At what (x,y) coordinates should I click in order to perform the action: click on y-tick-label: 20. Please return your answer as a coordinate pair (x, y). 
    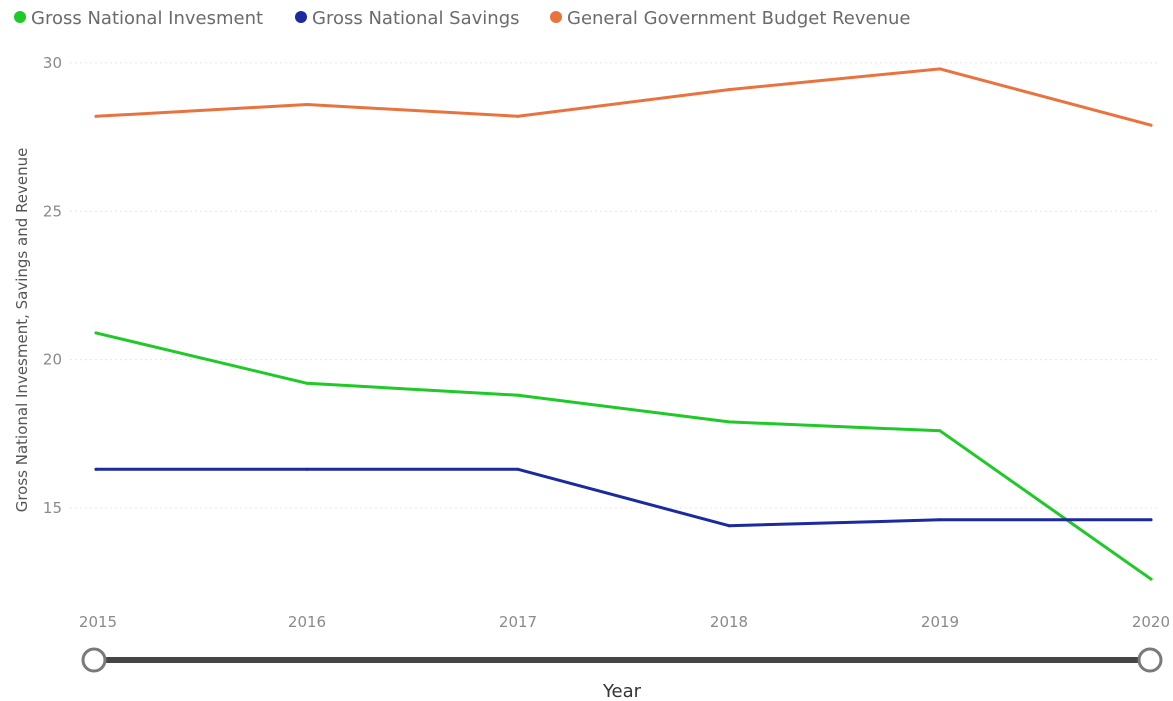
    Looking at the image, I should click on (52, 360).